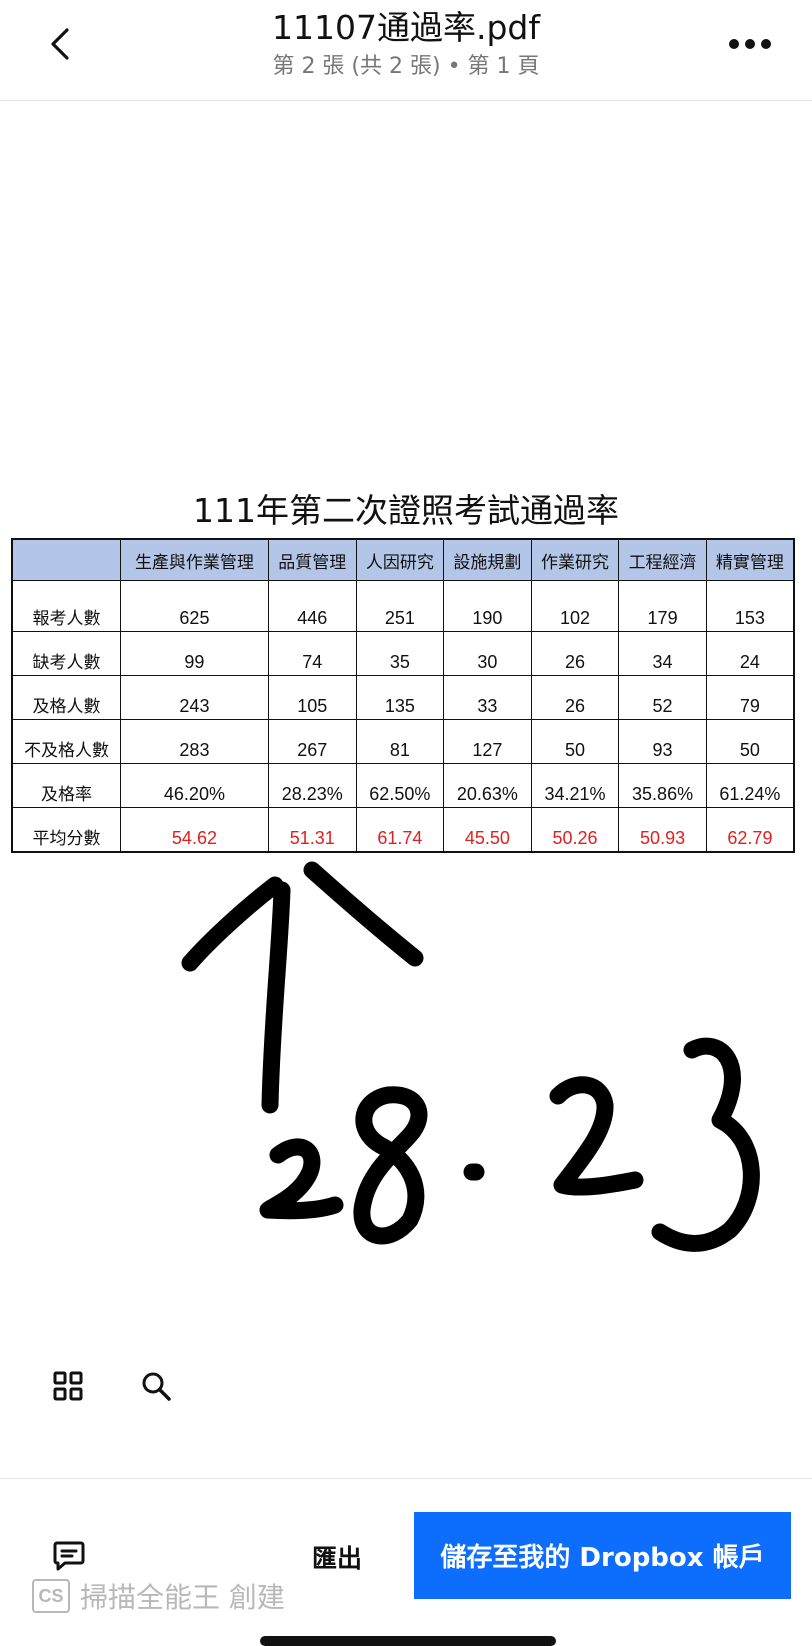  I want to click on chevron-left-icon, so click(60, 44).